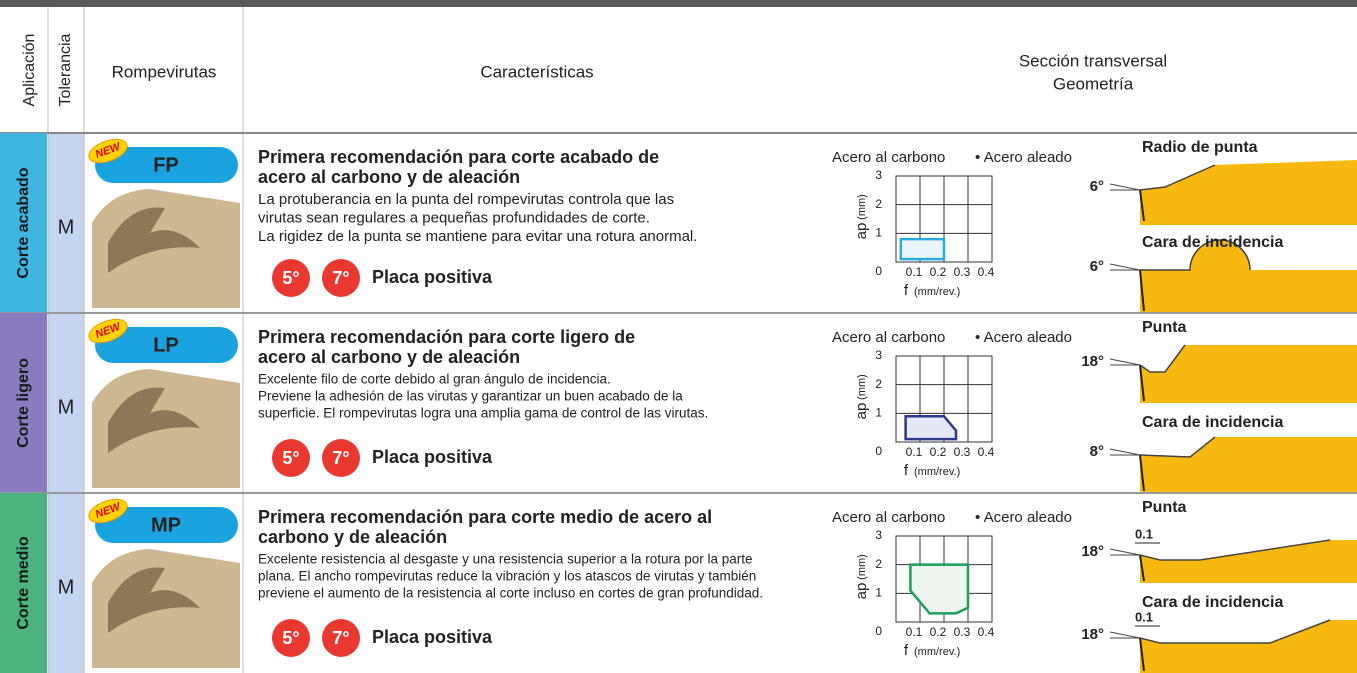  I want to click on x-axis-label: f, so click(906, 470).